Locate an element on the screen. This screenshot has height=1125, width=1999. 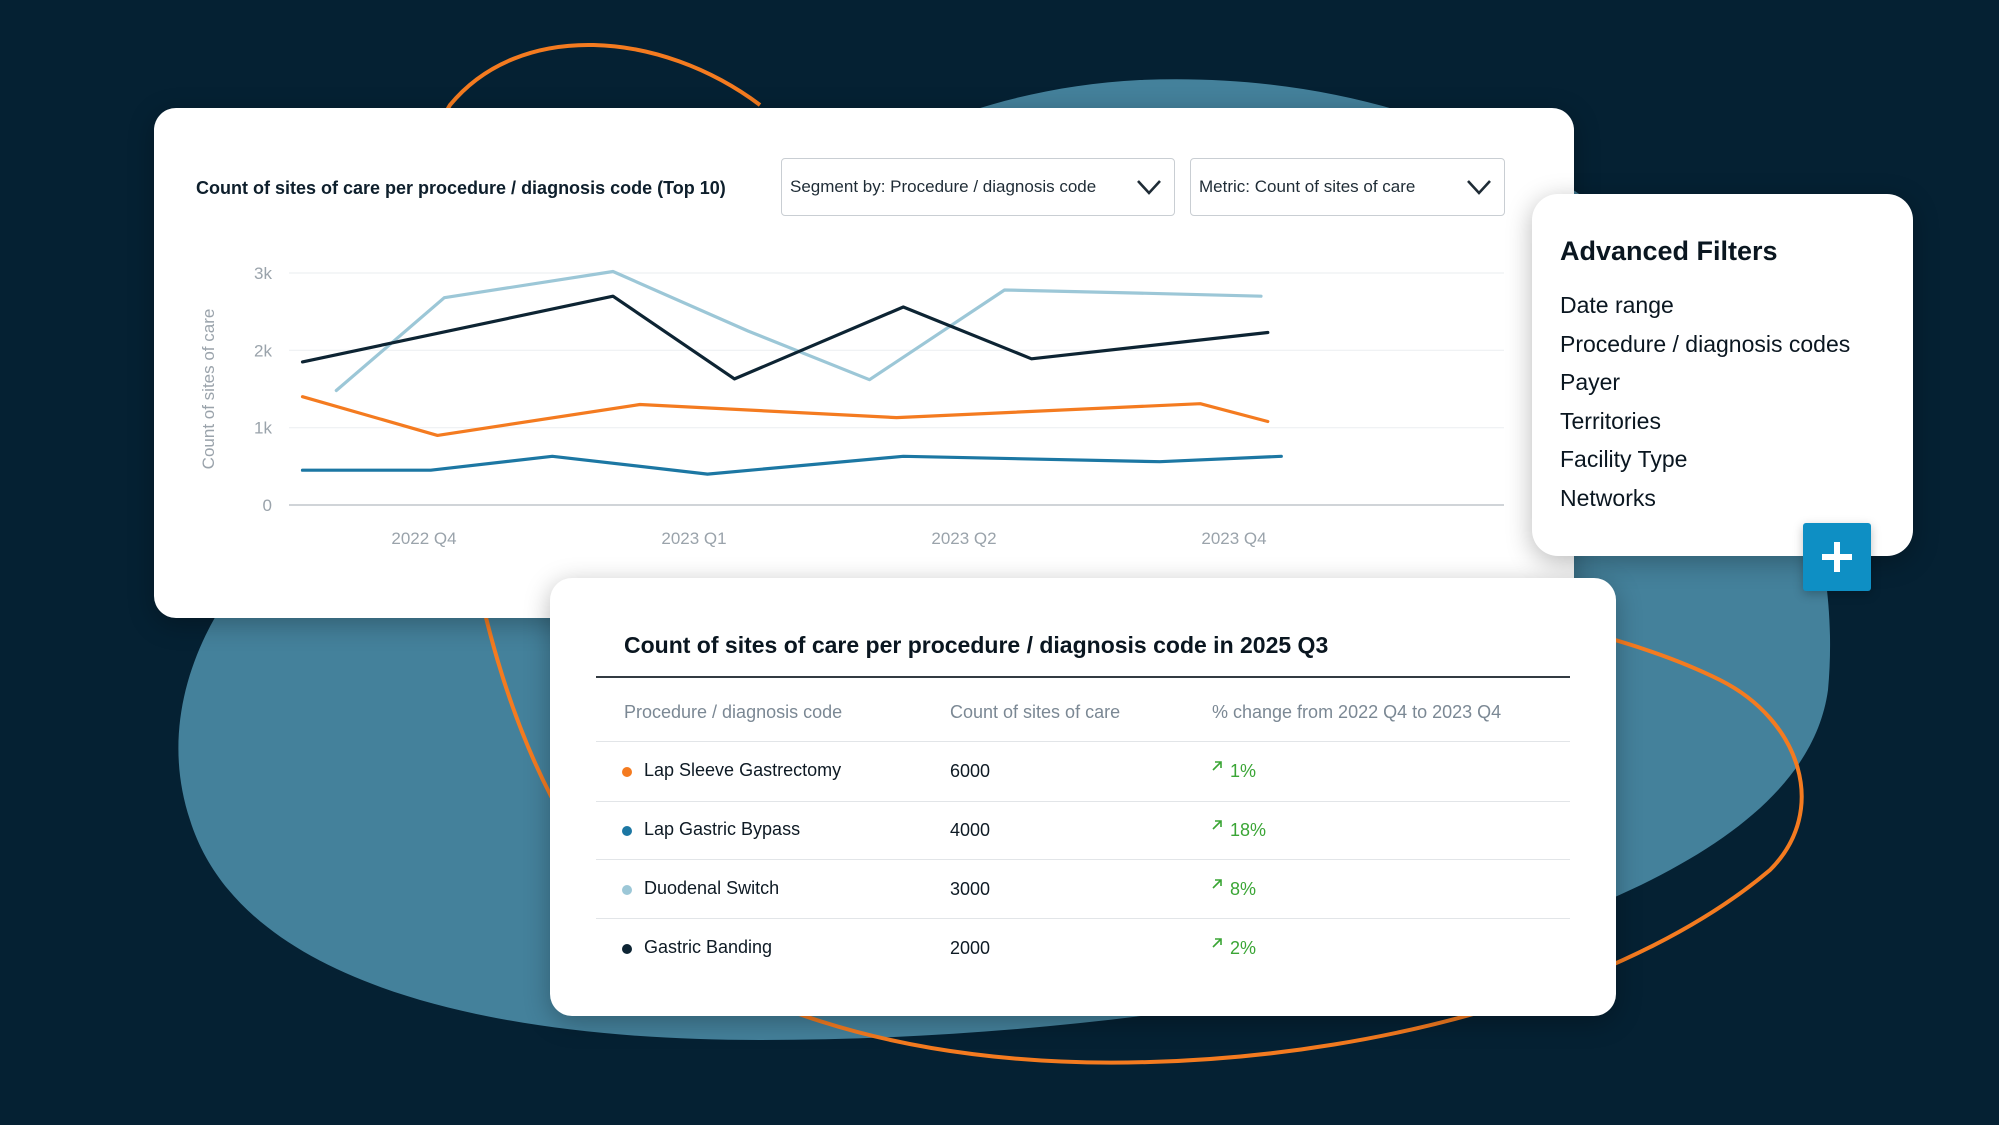
row-count: 4000 is located at coordinates (970, 830).